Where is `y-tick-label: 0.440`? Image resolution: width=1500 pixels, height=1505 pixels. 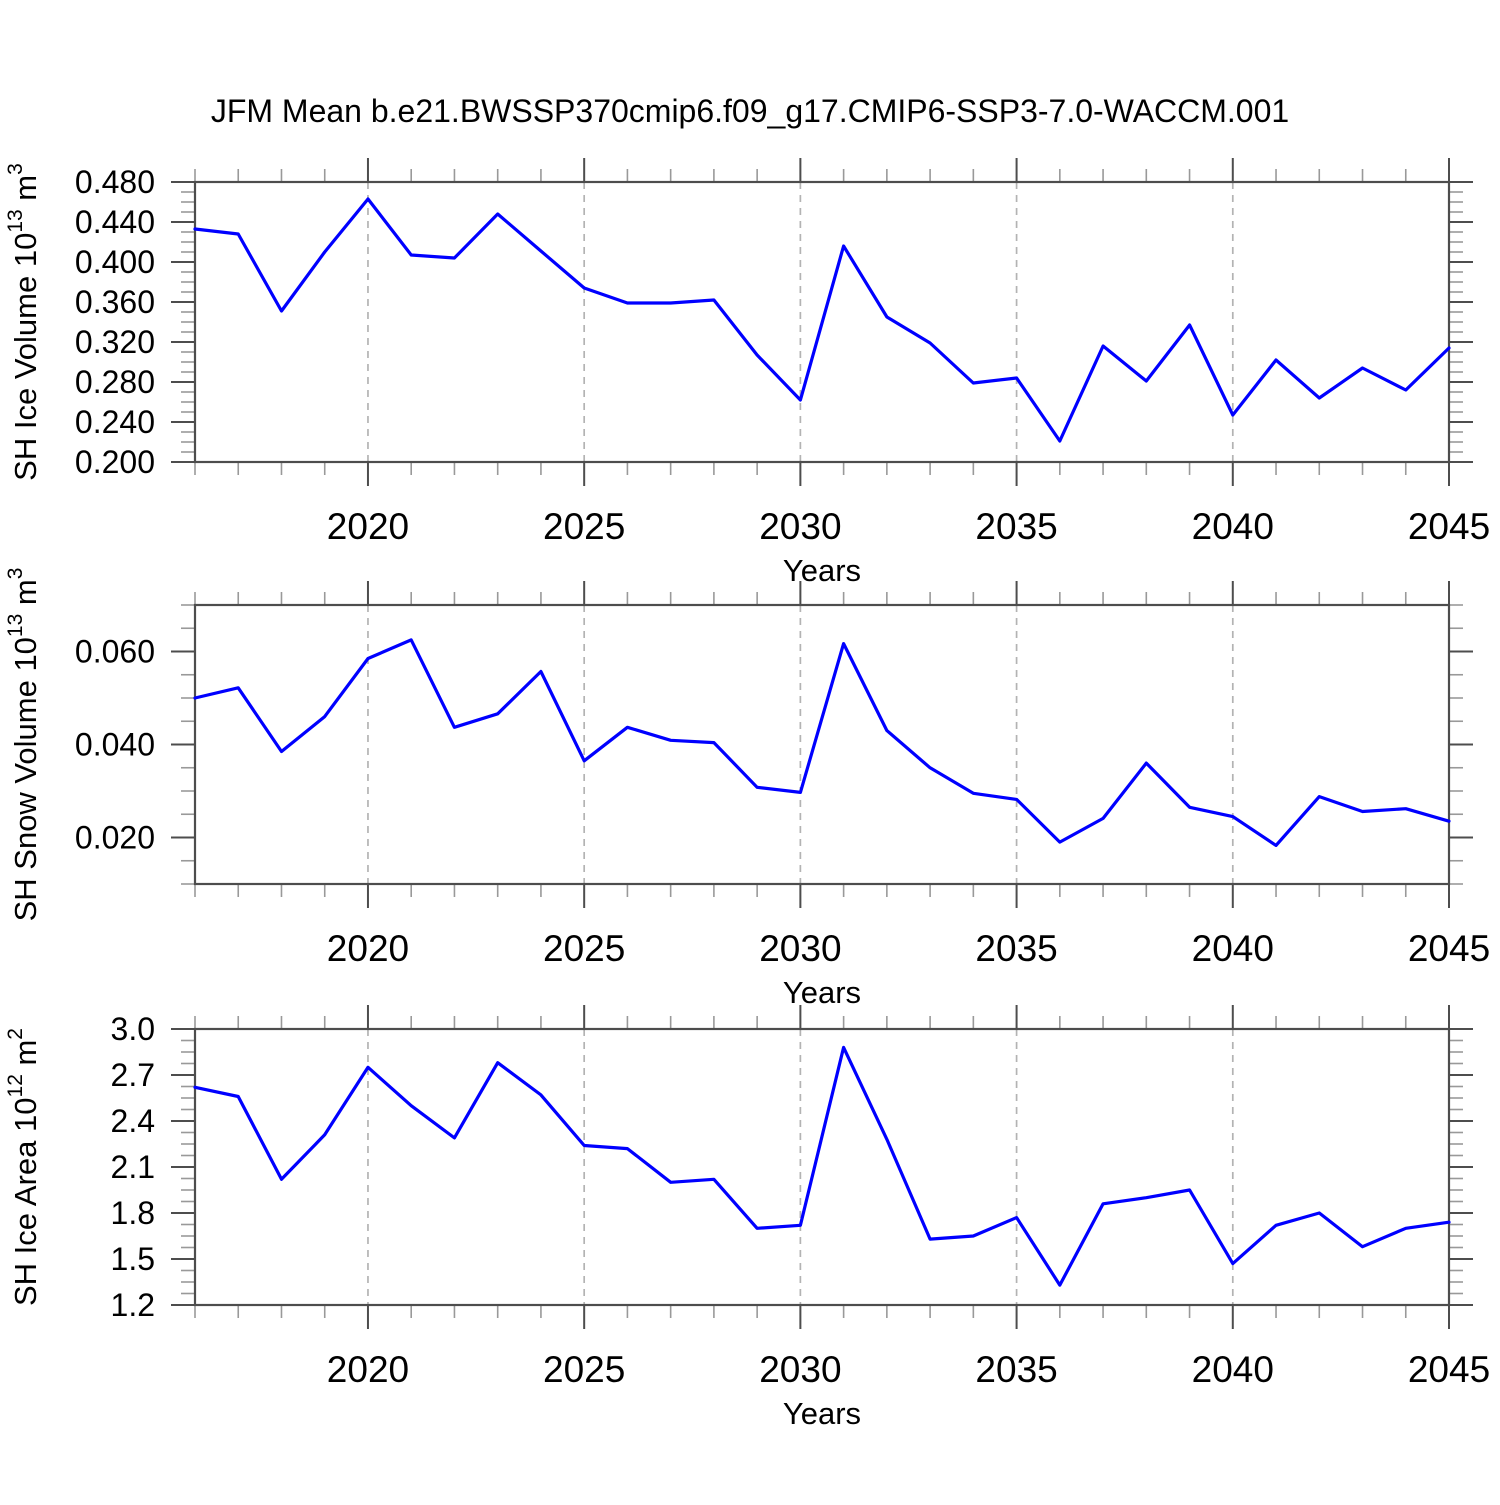 y-tick-label: 0.440 is located at coordinates (115, 222).